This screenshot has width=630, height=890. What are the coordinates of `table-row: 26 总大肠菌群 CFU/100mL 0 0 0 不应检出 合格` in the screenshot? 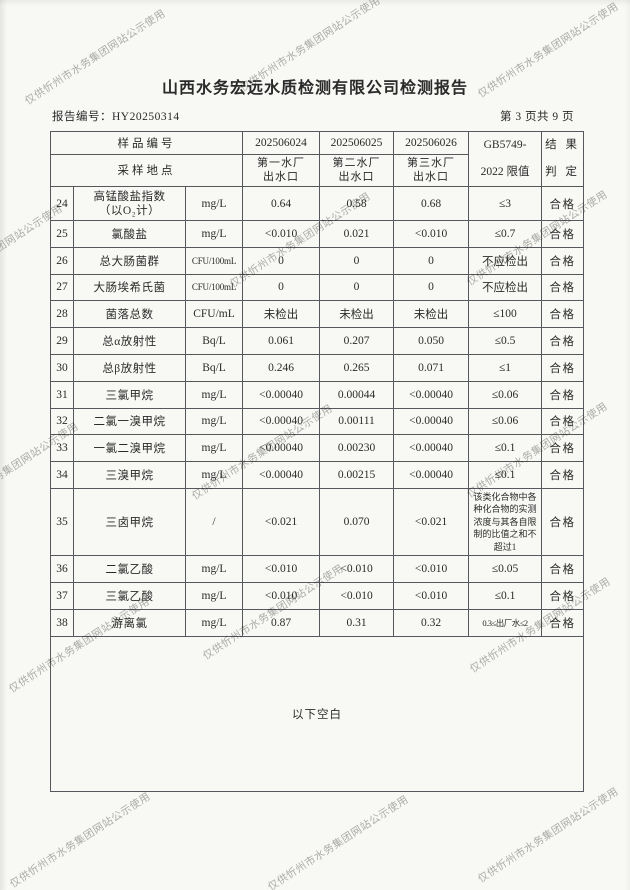 It's located at (317, 260).